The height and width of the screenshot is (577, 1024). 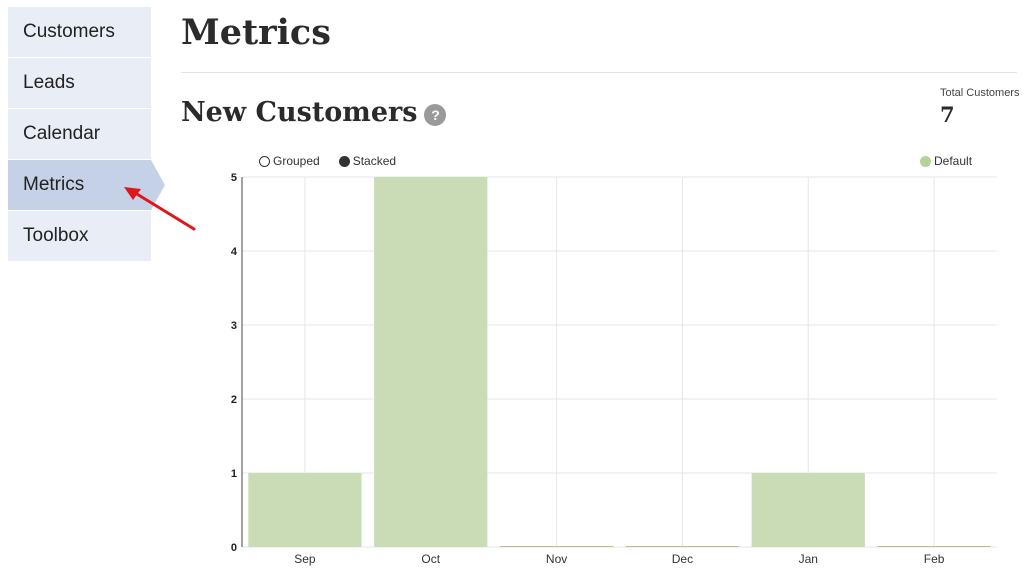 I want to click on bar-oct, so click(x=431, y=362).